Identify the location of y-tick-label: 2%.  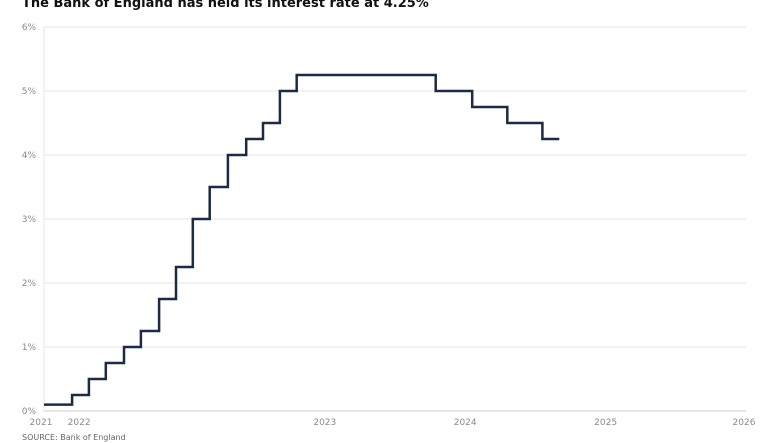
(29, 284).